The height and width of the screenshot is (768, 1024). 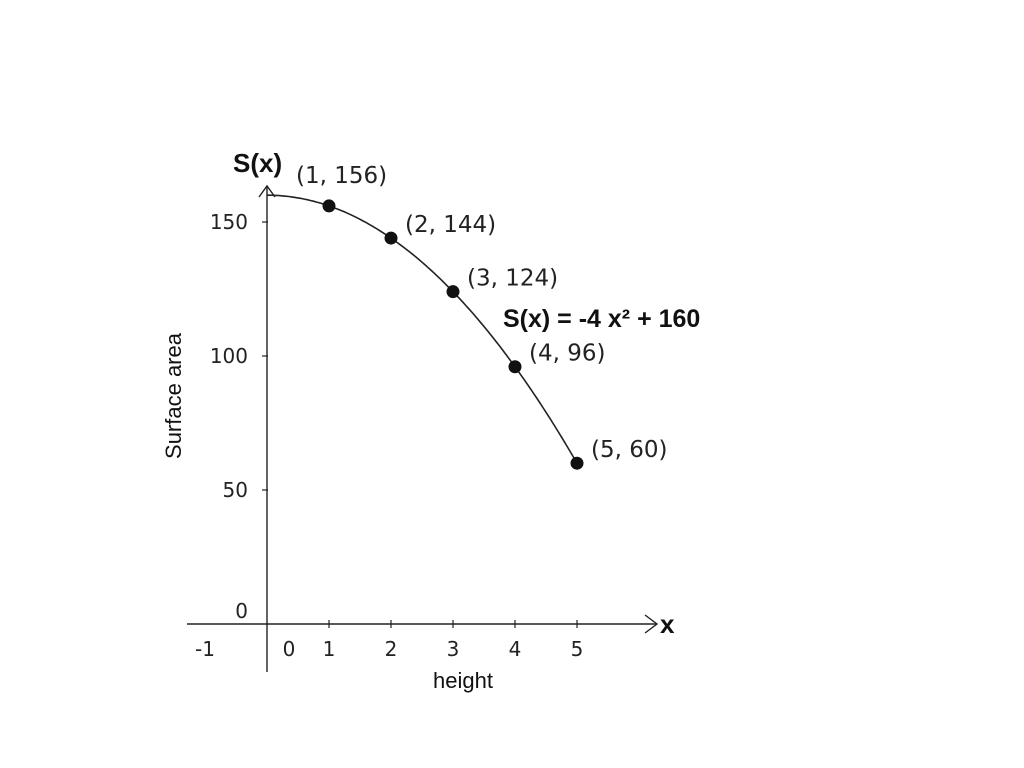 I want to click on x-tick-label: 0, so click(x=289, y=649).